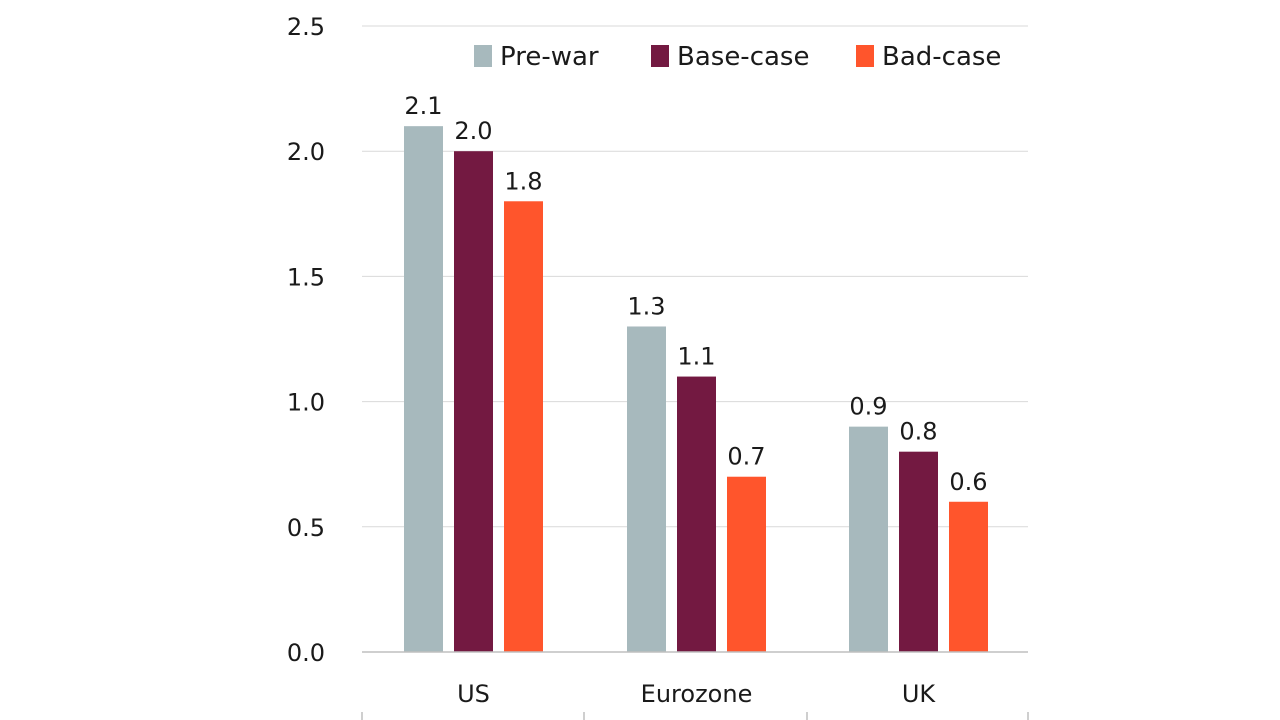 The image size is (1280, 720). I want to click on legend-label-base-case: Base-case, so click(743, 57).